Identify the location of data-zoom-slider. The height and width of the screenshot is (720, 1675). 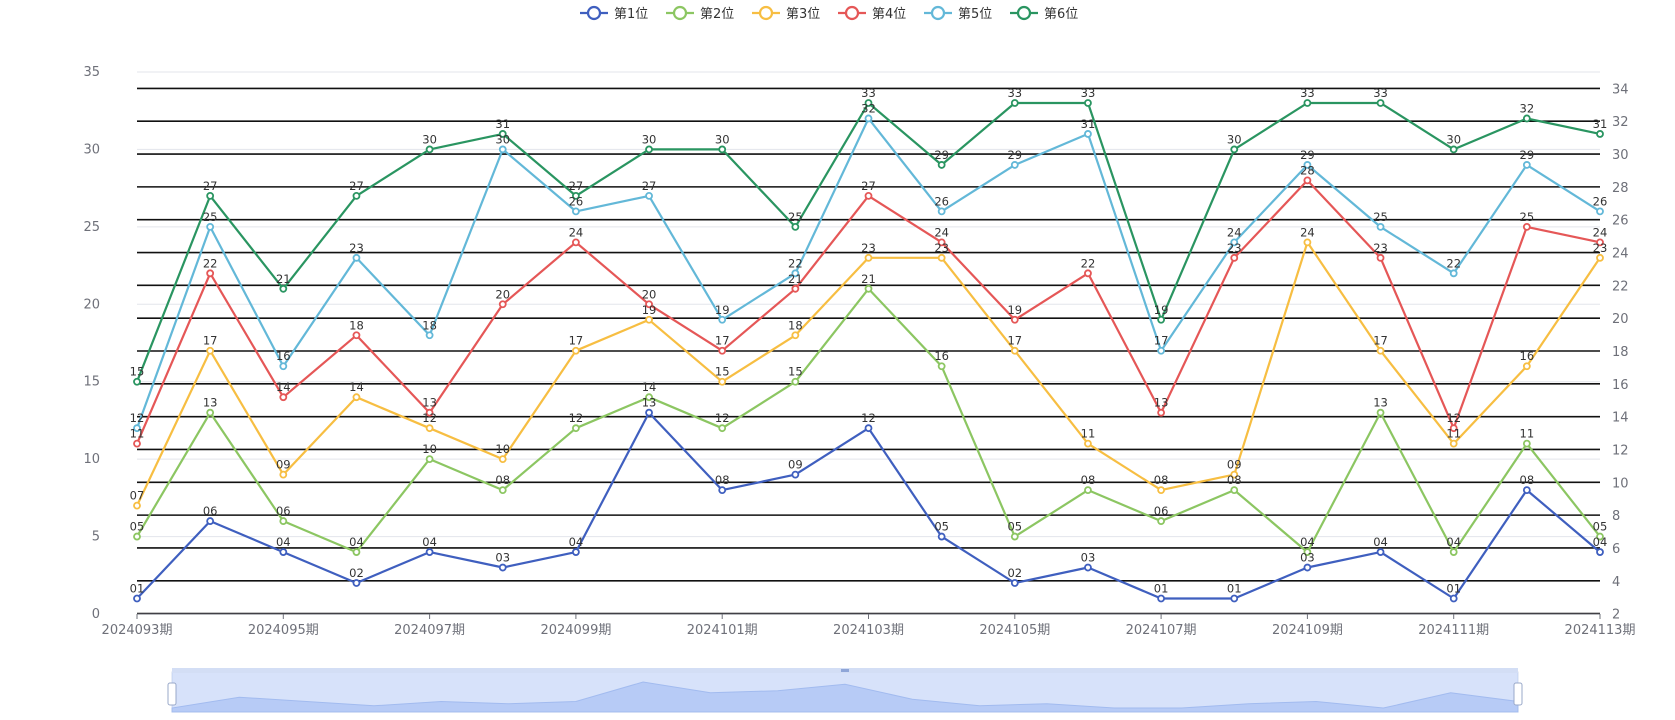
(845, 690).